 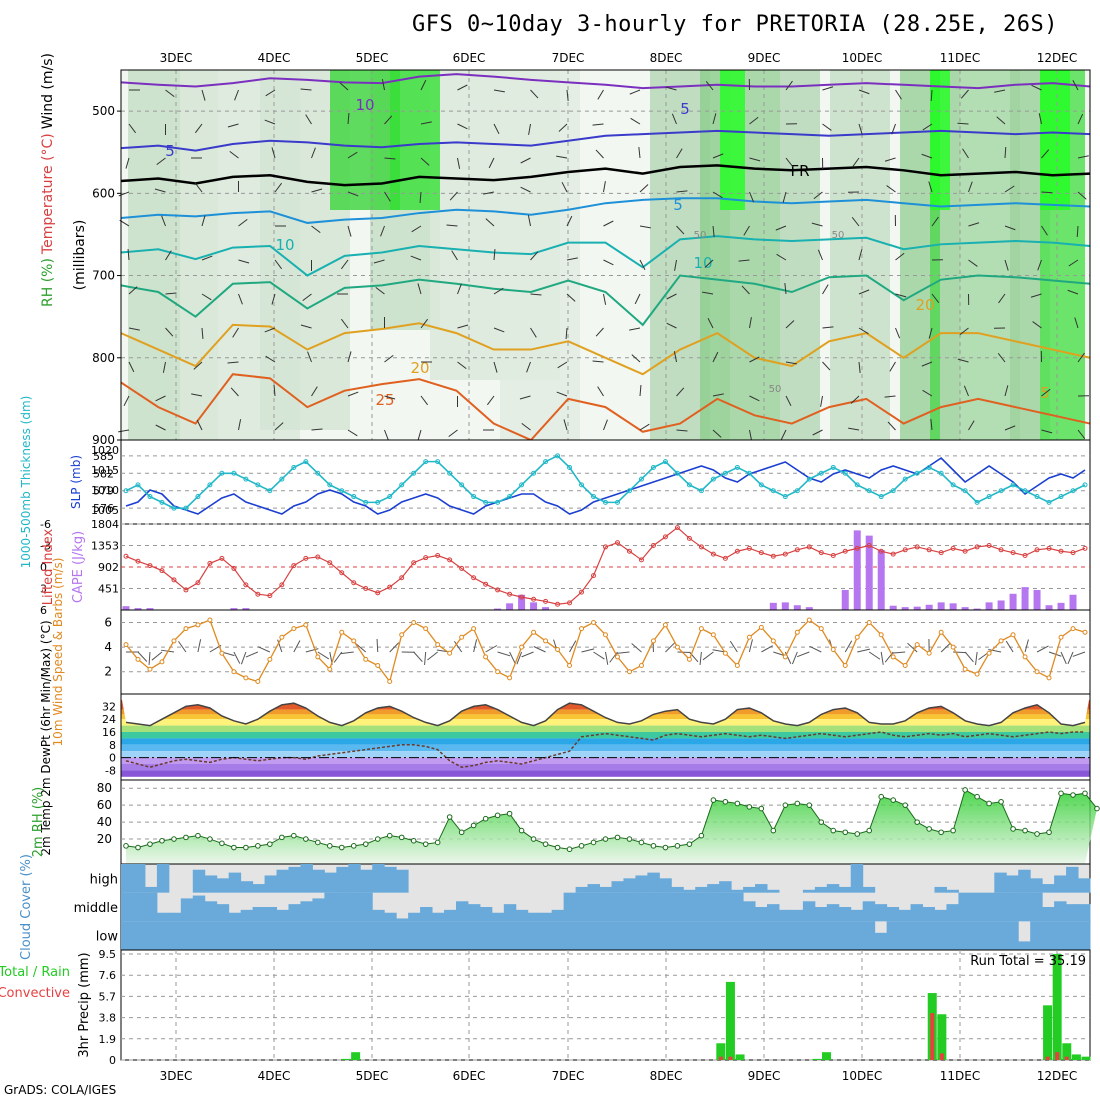 What do you see at coordinates (605, 714) in the screenshot?
I see `temp-line` at bounding box center [605, 714].